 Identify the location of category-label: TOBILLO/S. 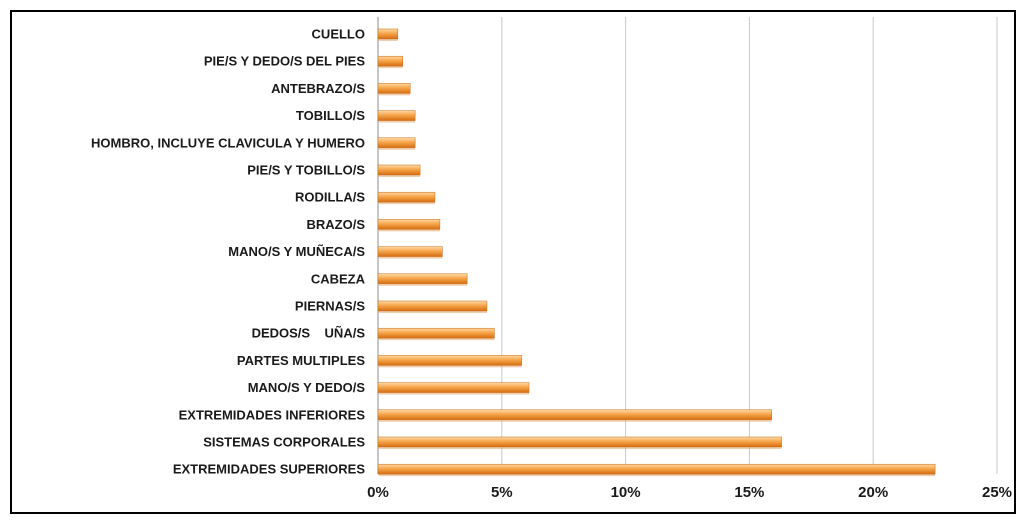
(330, 115).